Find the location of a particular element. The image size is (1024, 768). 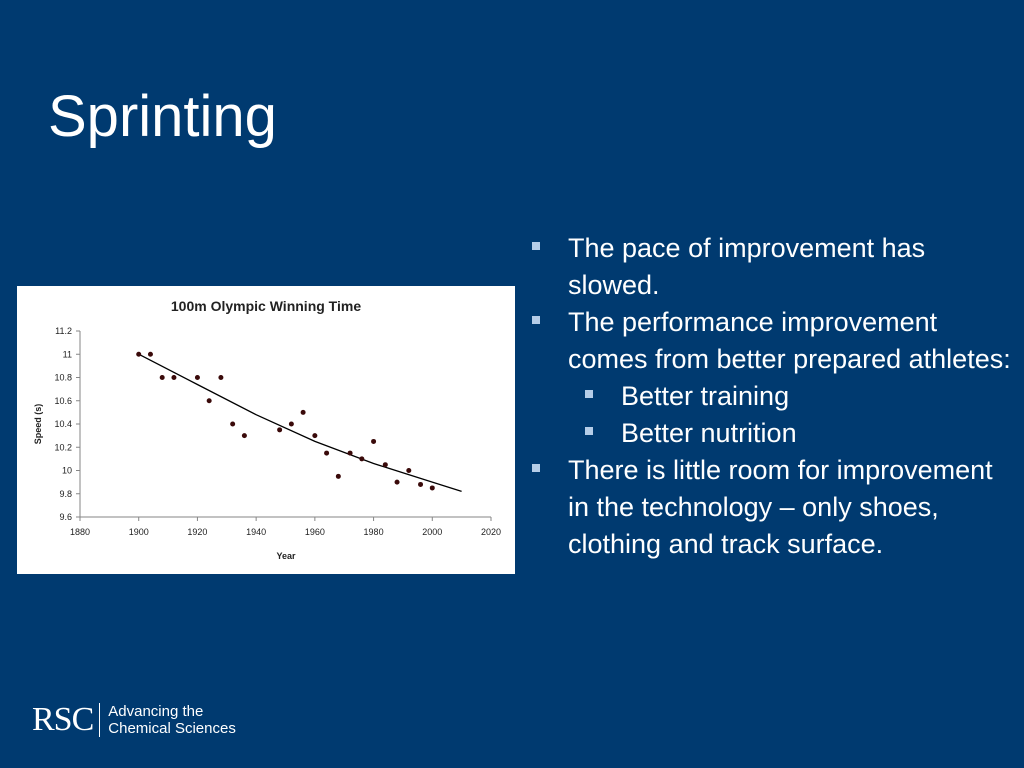

y-tick-label: 11 is located at coordinates (67, 354).